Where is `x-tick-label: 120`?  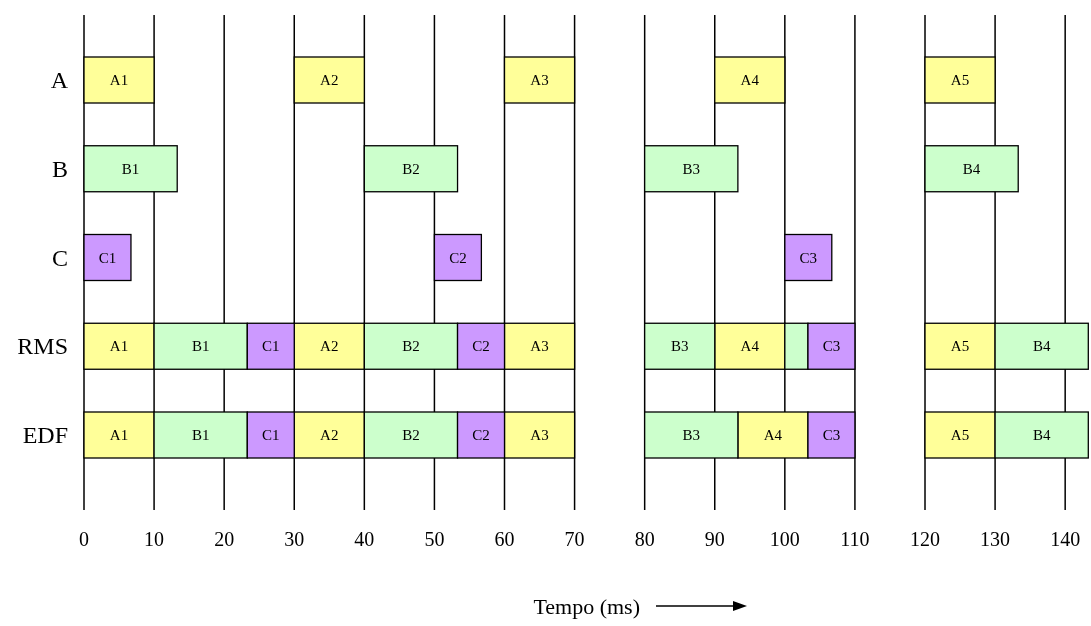 x-tick-label: 120 is located at coordinates (925, 539).